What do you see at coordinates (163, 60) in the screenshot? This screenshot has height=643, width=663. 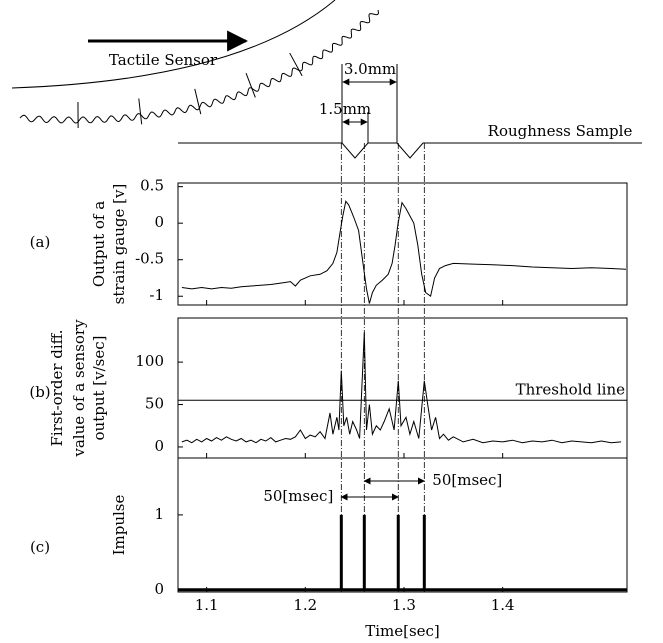 I see `sensor-label: Tactile Sensor` at bounding box center [163, 60].